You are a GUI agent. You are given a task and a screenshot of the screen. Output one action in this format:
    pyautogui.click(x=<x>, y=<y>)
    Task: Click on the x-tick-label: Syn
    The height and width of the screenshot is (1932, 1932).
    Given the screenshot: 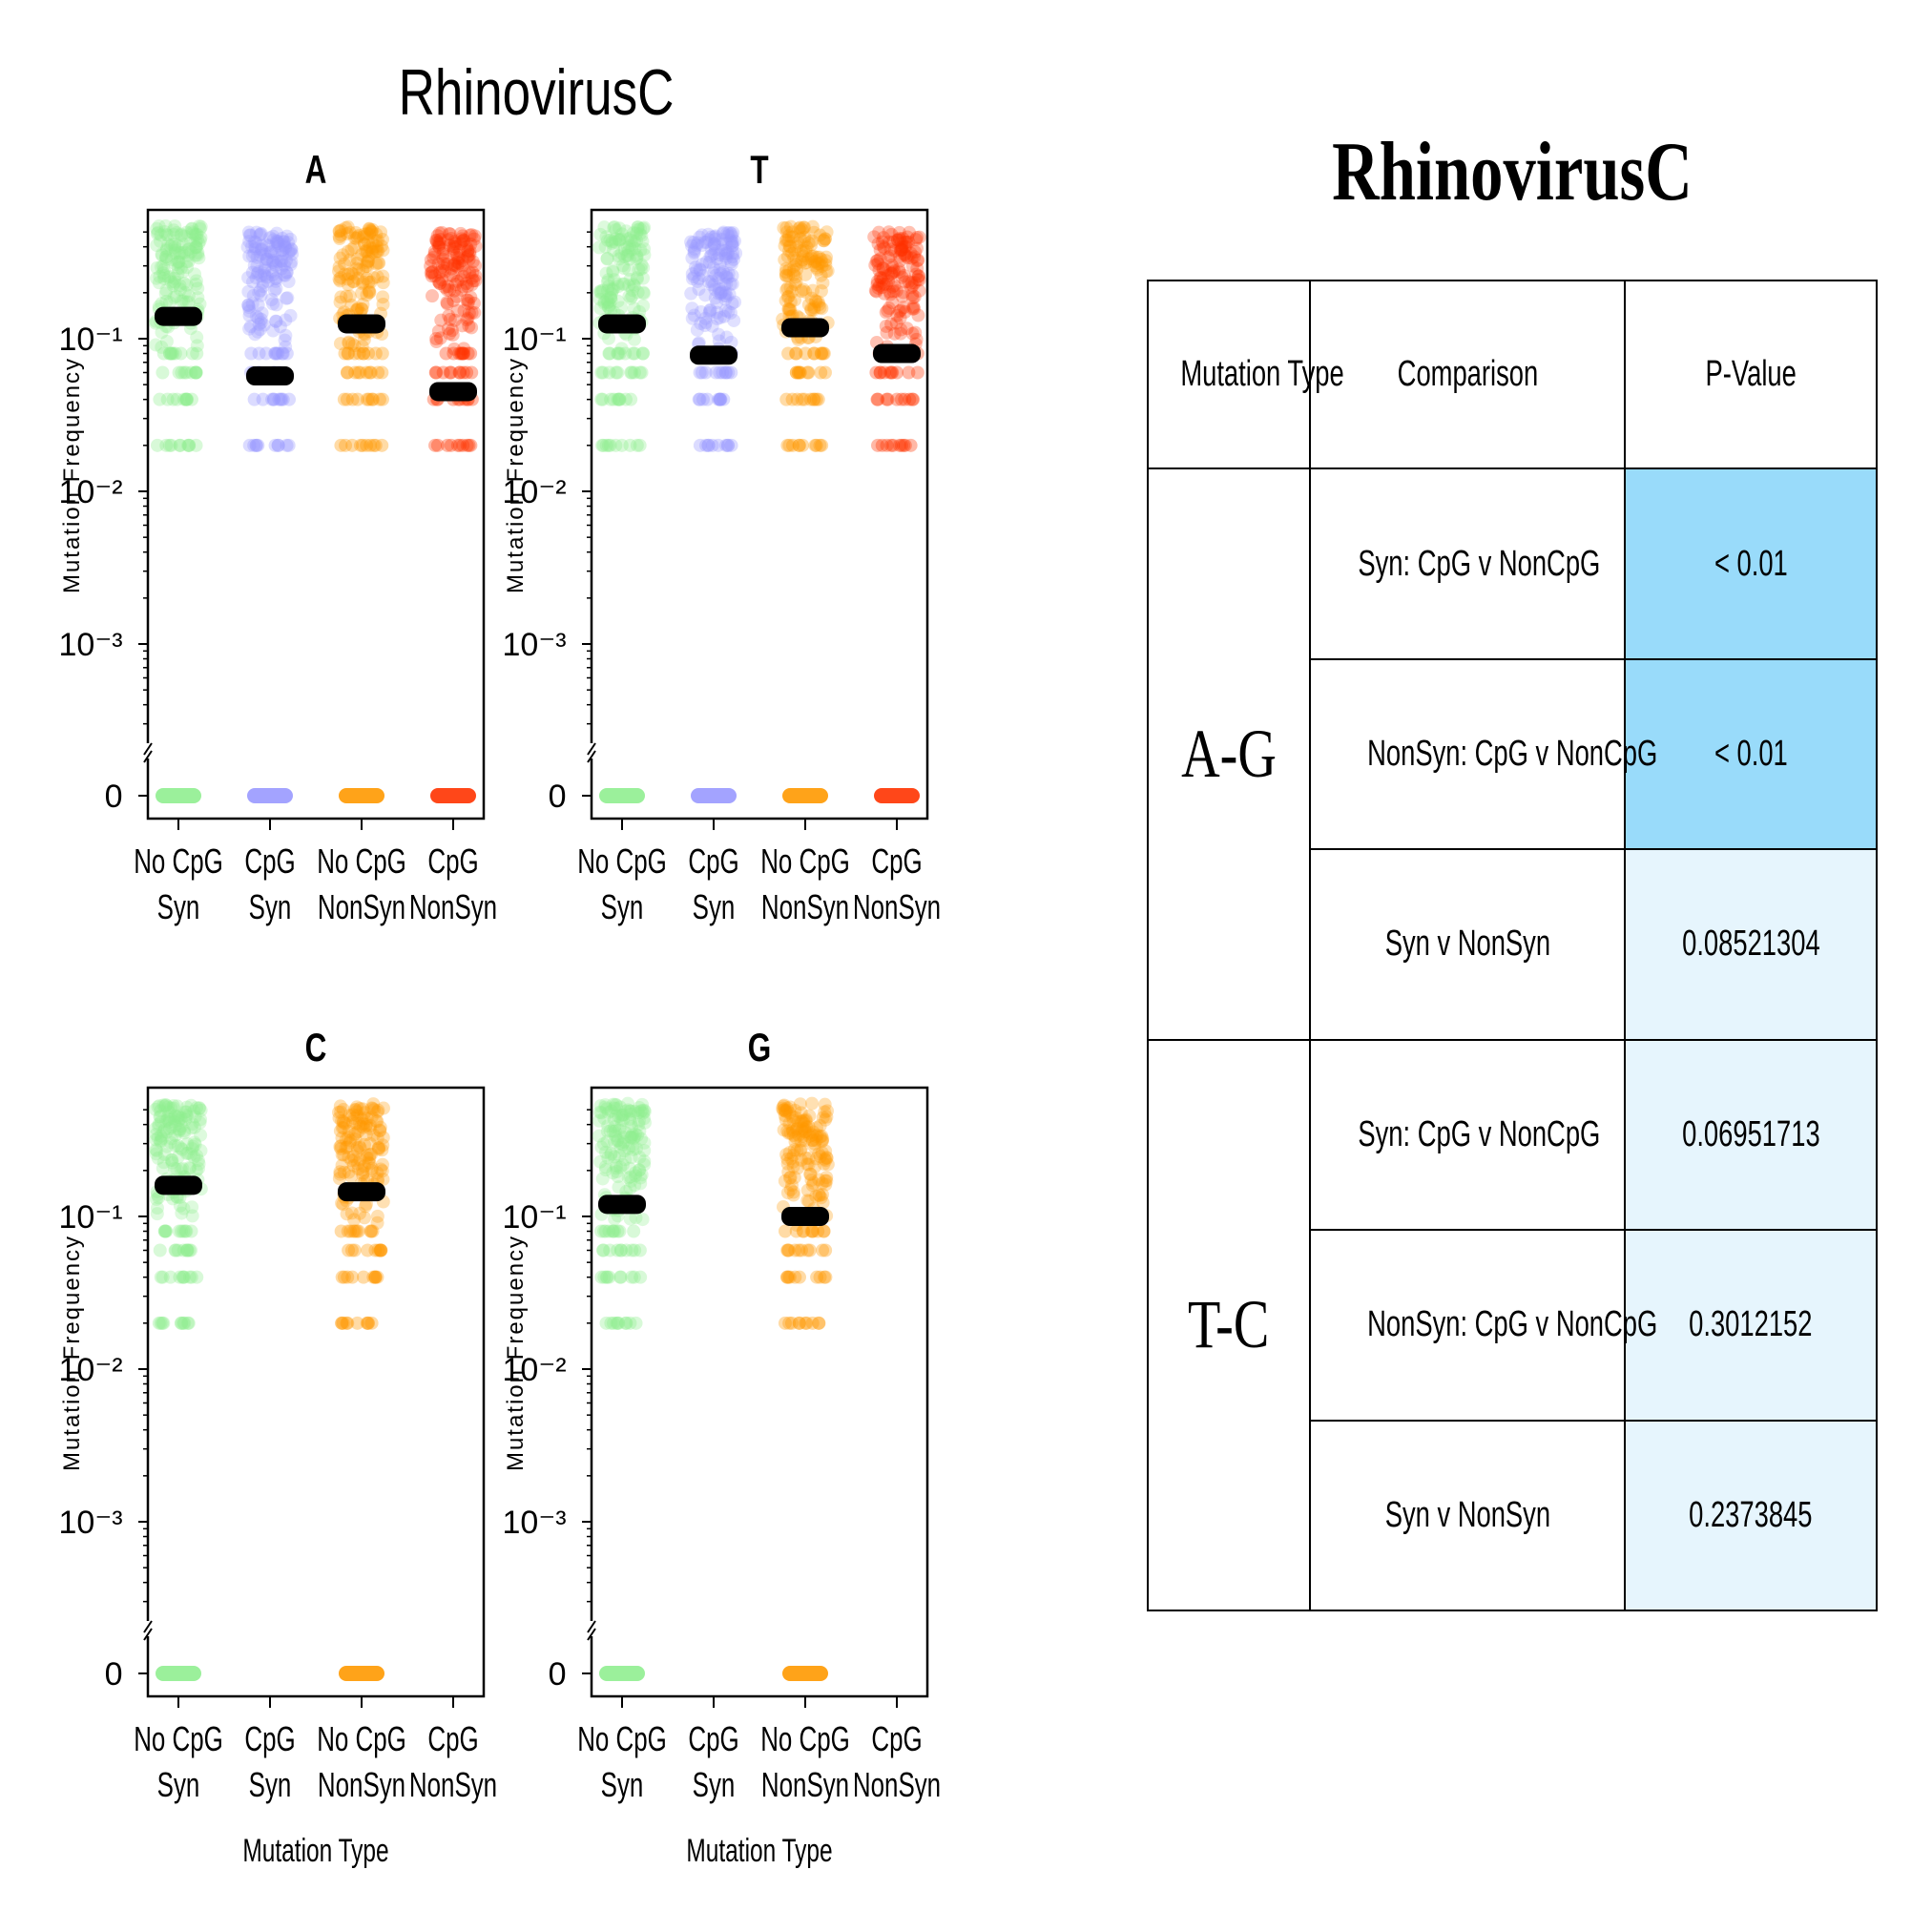 What is the action you would take?
    pyautogui.click(x=270, y=907)
    